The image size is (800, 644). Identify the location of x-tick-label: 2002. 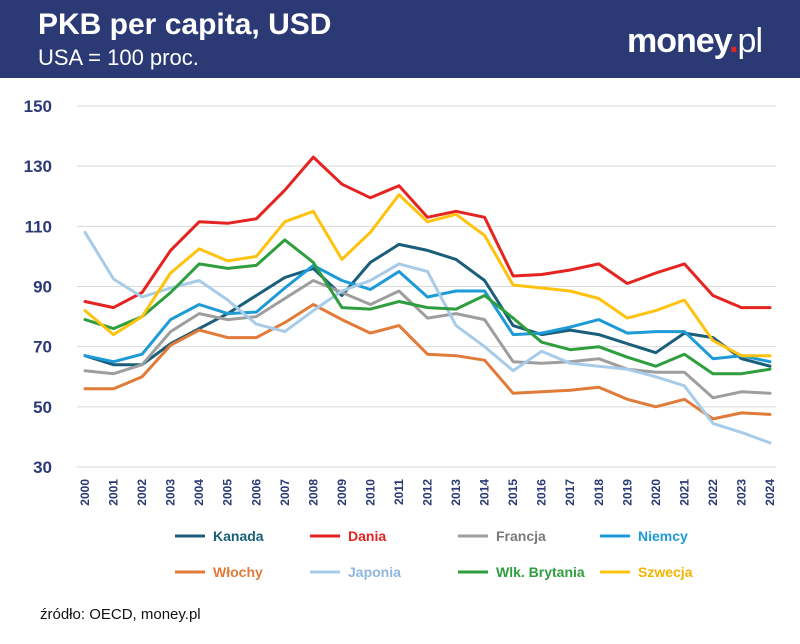
(142, 492).